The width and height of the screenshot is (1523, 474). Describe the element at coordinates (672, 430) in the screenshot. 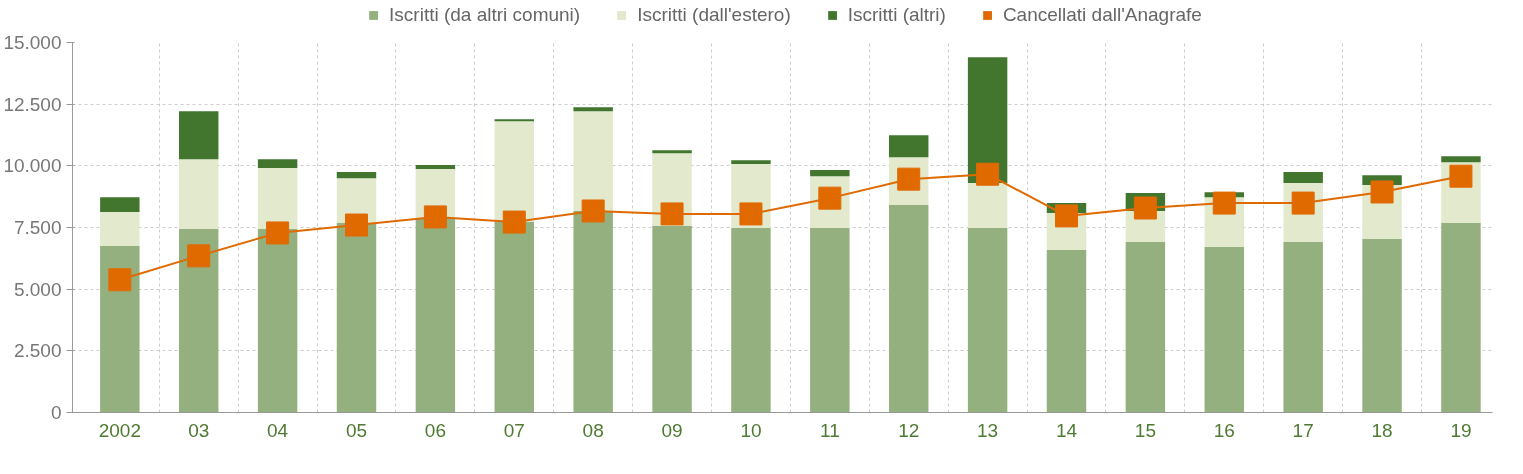

I see `x-tick-label: 09` at that location.